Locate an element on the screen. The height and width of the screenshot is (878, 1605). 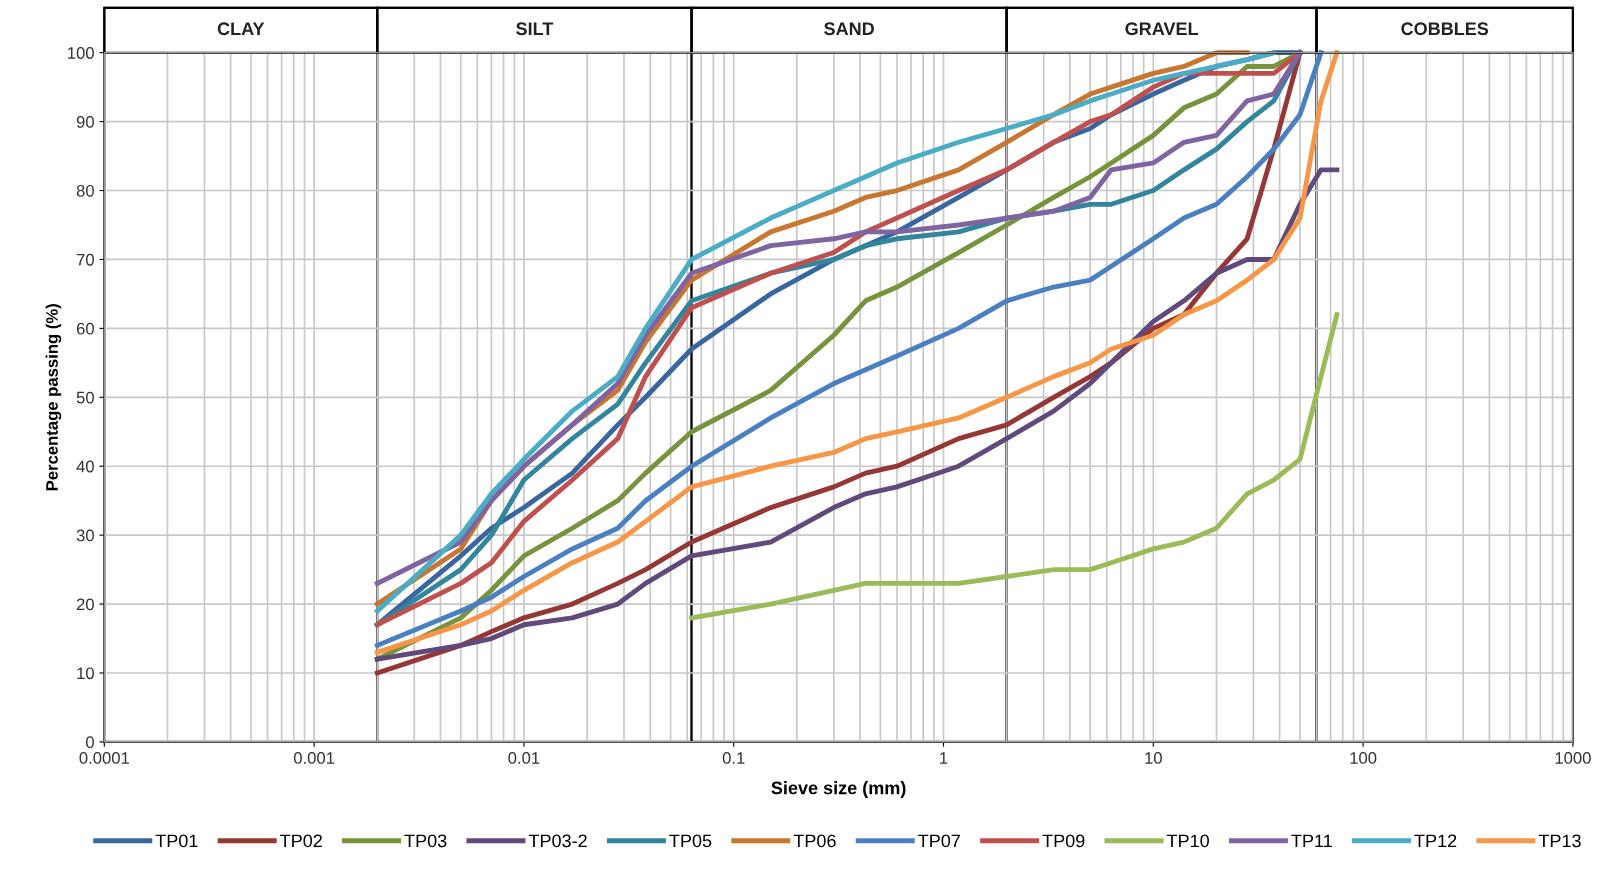
legend-label: TP10 is located at coordinates (1187, 841).